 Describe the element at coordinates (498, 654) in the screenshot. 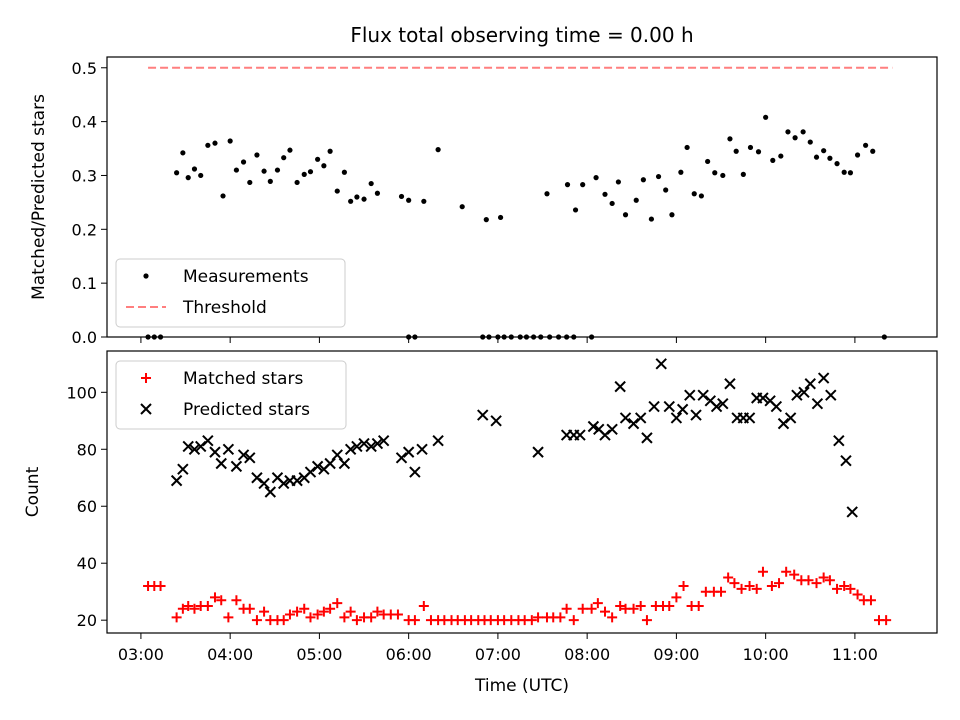

I see `x-tick-label: 07:00` at that location.